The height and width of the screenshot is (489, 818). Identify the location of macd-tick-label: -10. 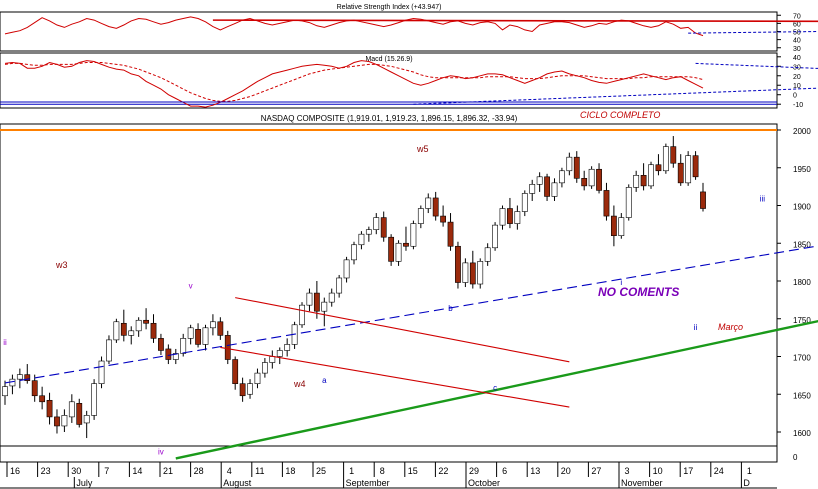
(798, 105).